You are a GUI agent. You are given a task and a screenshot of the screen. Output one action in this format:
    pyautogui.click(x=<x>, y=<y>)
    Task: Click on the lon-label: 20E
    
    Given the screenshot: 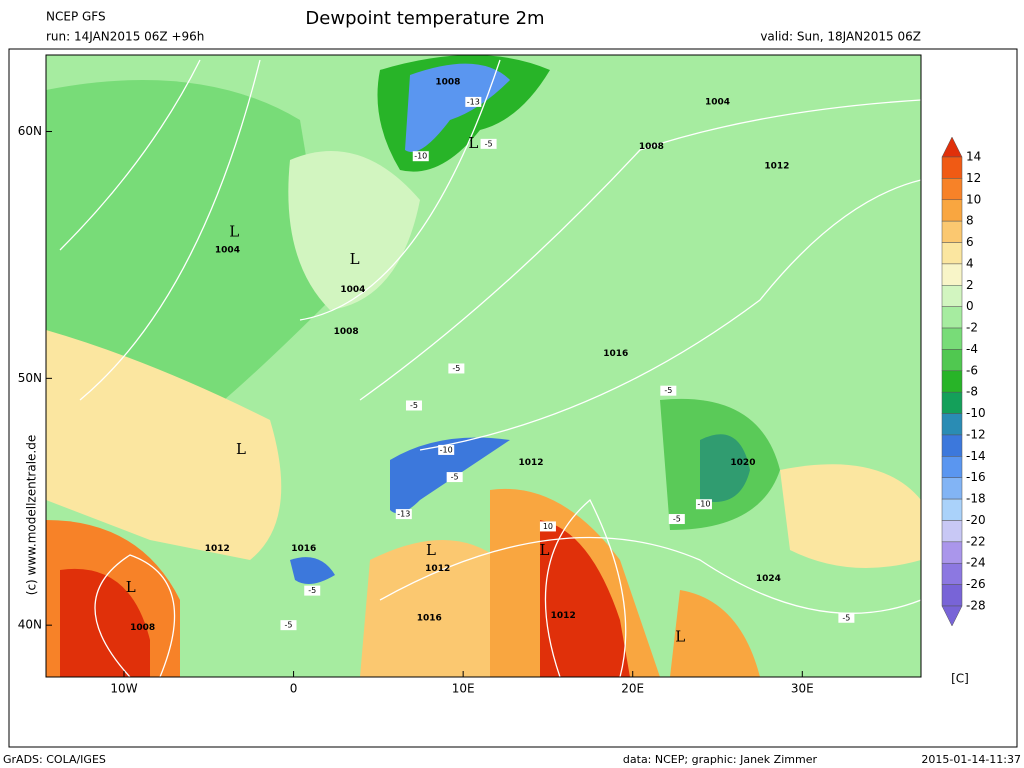 What is the action you would take?
    pyautogui.click(x=632, y=689)
    